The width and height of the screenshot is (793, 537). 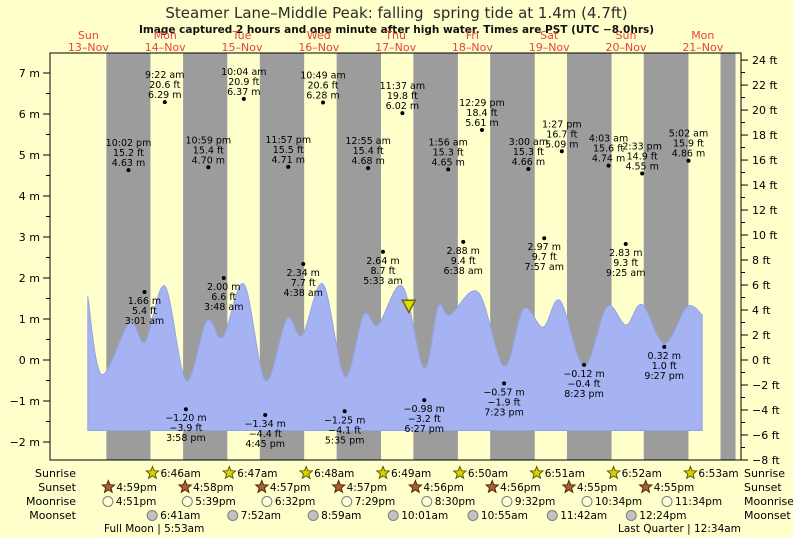 I want to click on left-axis-label: 3 m, so click(x=29, y=237).